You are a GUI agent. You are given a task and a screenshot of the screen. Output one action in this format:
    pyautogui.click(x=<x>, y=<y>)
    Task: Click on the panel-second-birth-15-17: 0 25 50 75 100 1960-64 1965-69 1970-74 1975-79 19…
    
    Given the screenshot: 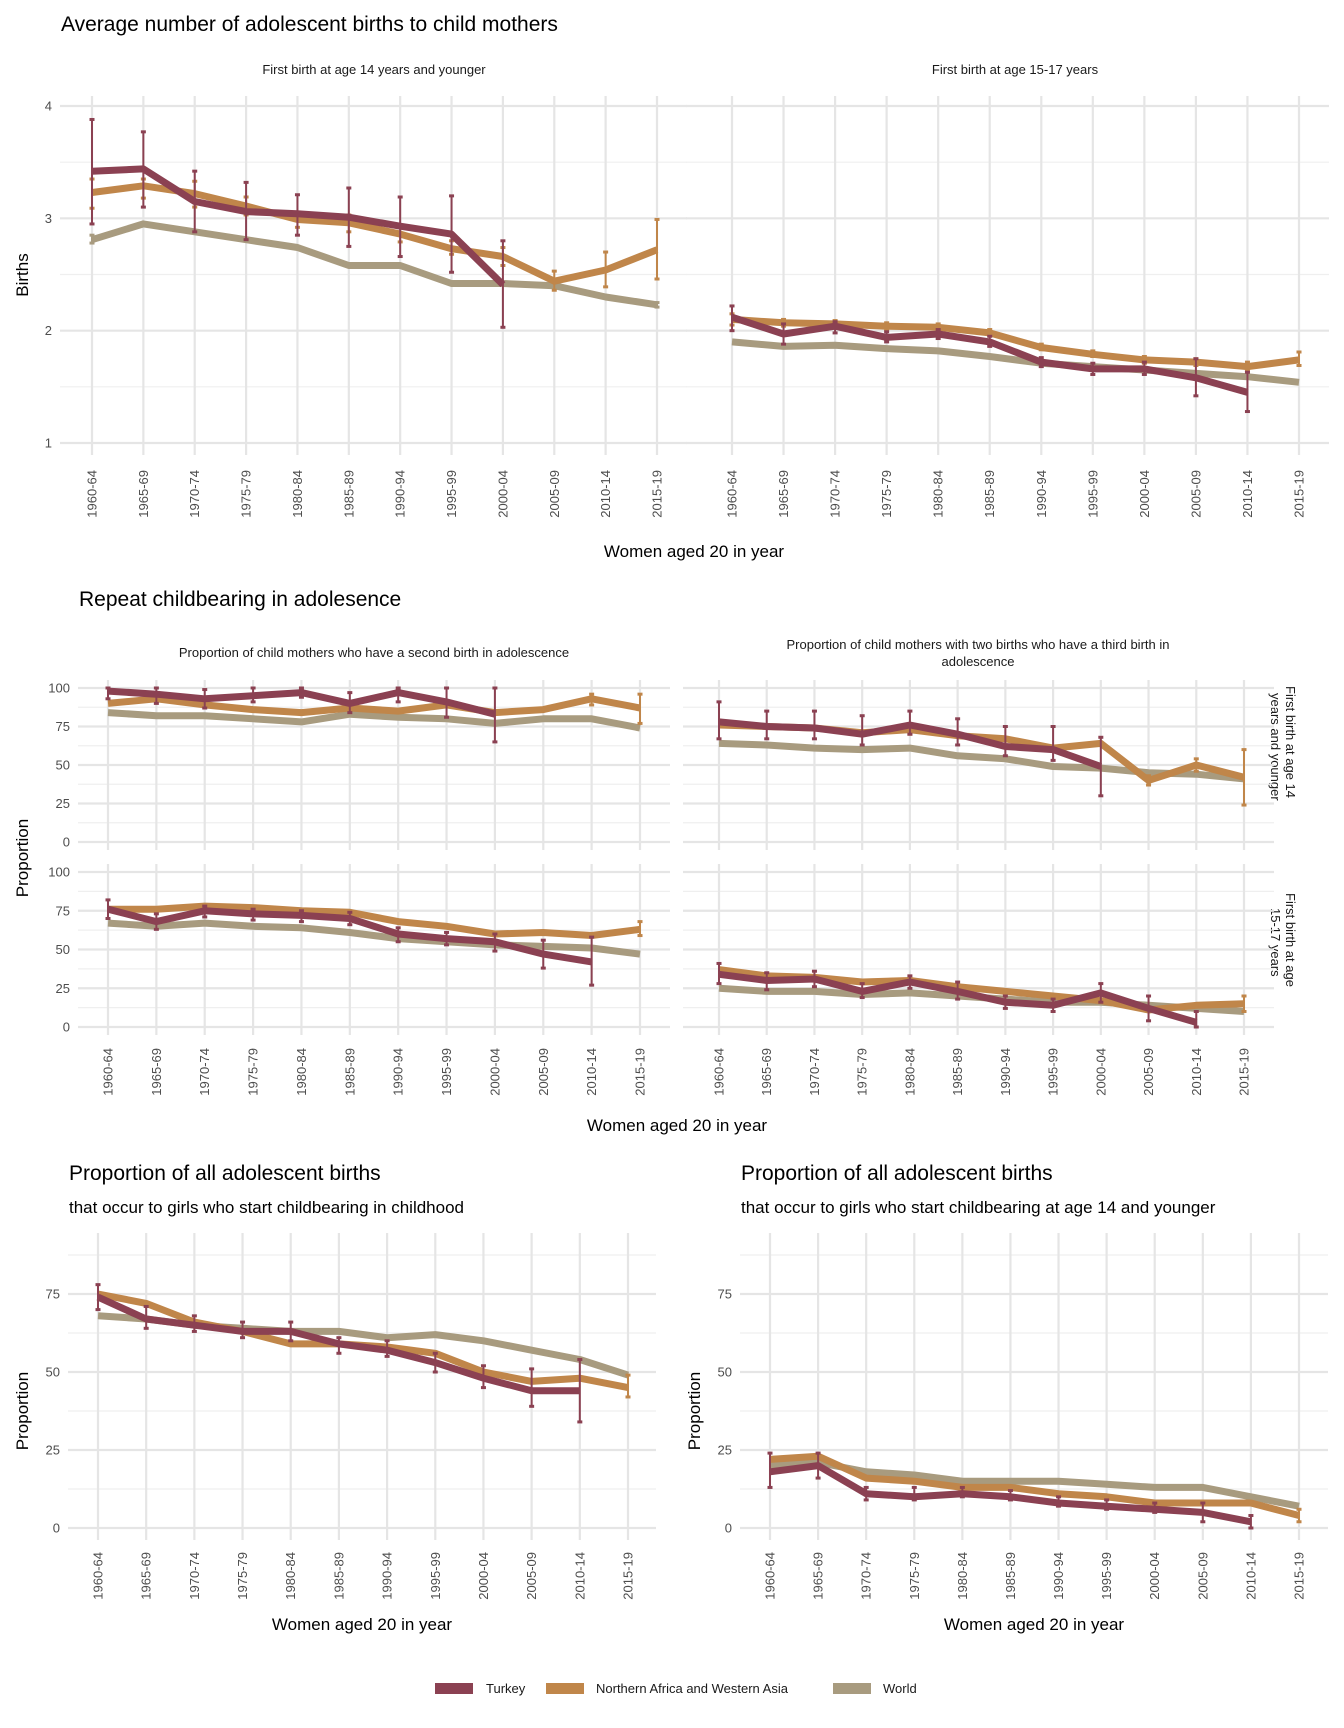 What is the action you would take?
    pyautogui.click(x=359, y=980)
    